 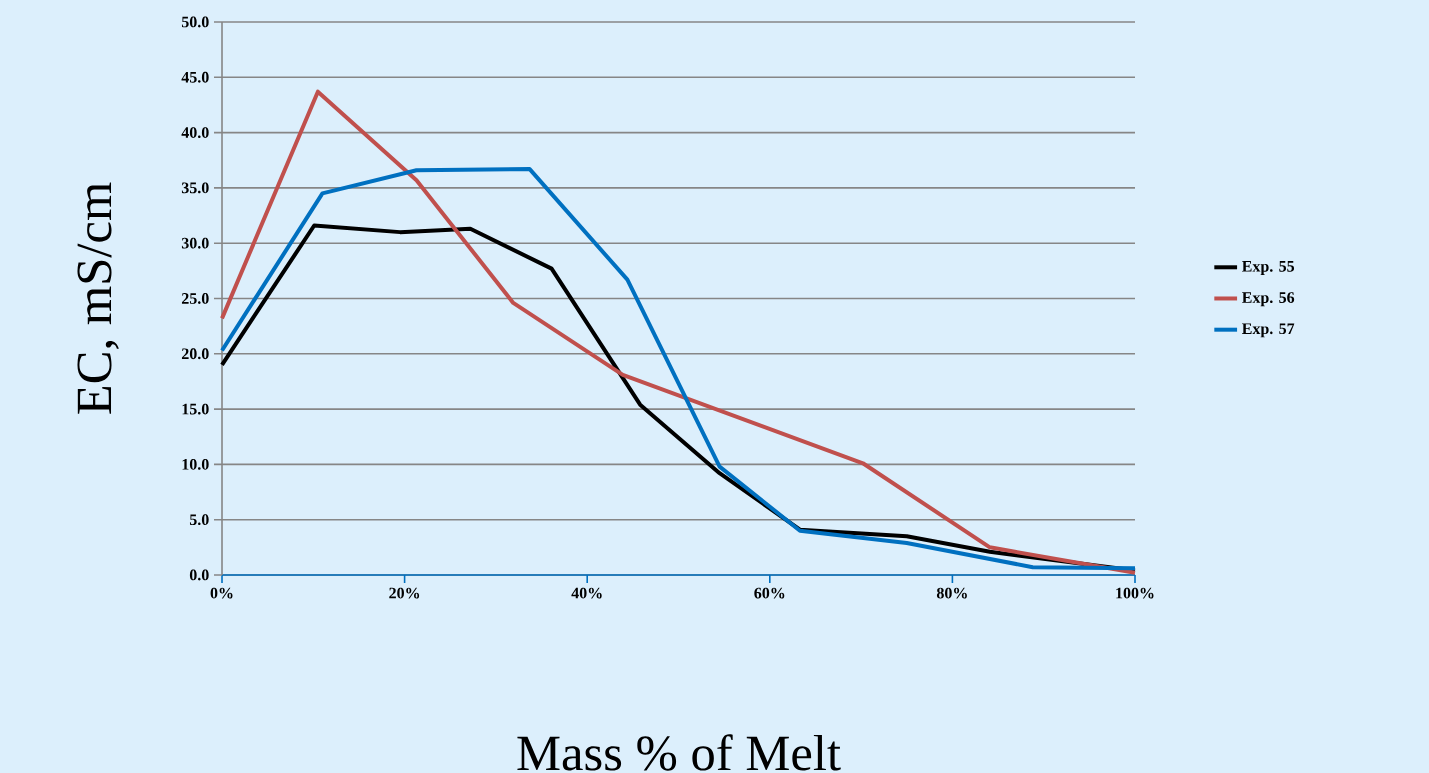 I want to click on x-axis-title: Mass % of Melt, so click(x=679, y=752).